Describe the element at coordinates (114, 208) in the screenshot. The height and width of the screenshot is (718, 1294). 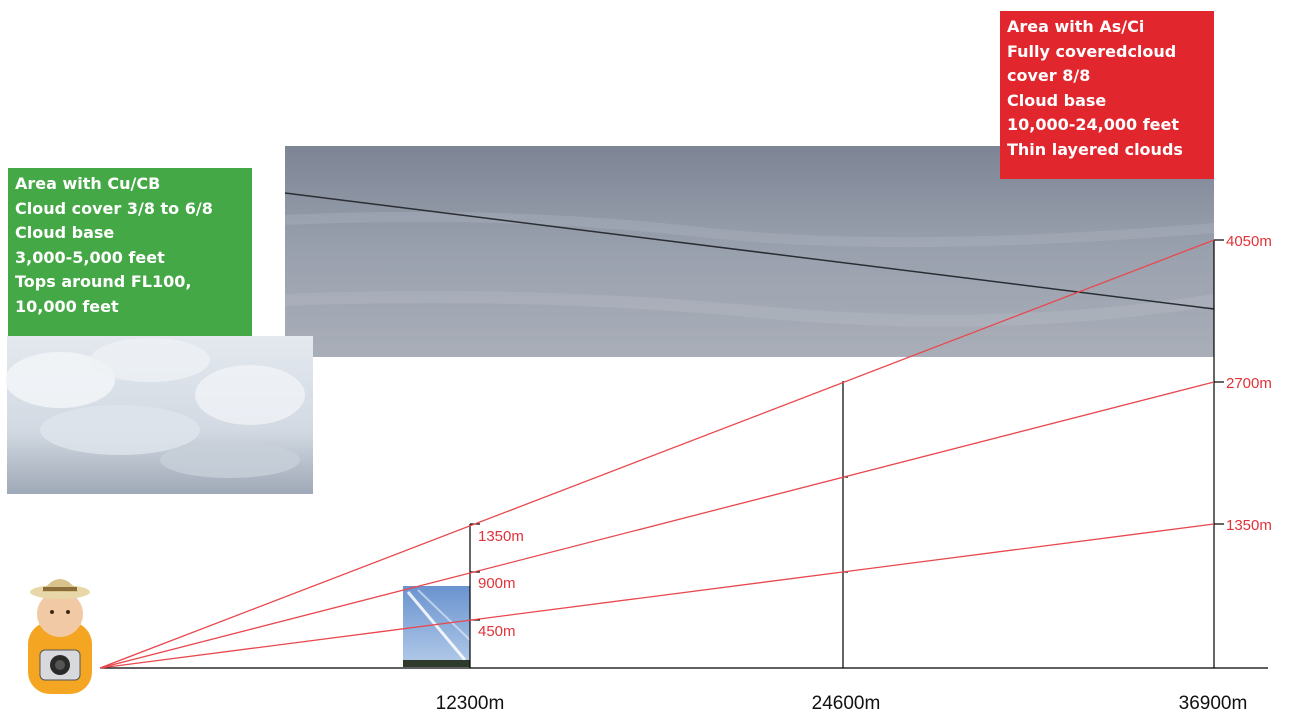
I see `cumulus-info-line: Cloud cover 3/8 to 6/8` at that location.